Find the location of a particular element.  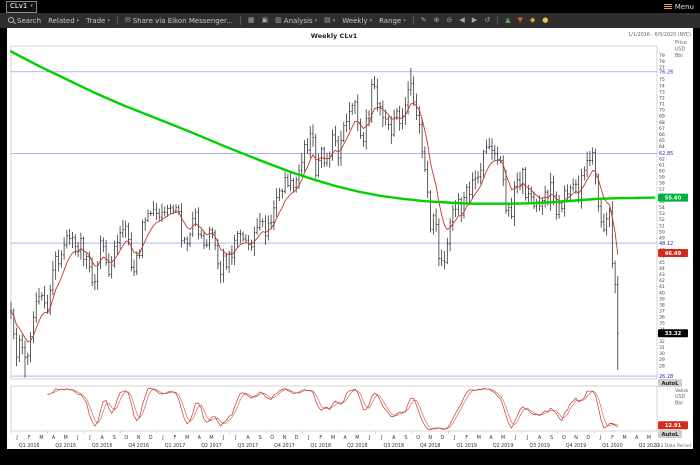

annotate-button: ✎ is located at coordinates (424, 20).